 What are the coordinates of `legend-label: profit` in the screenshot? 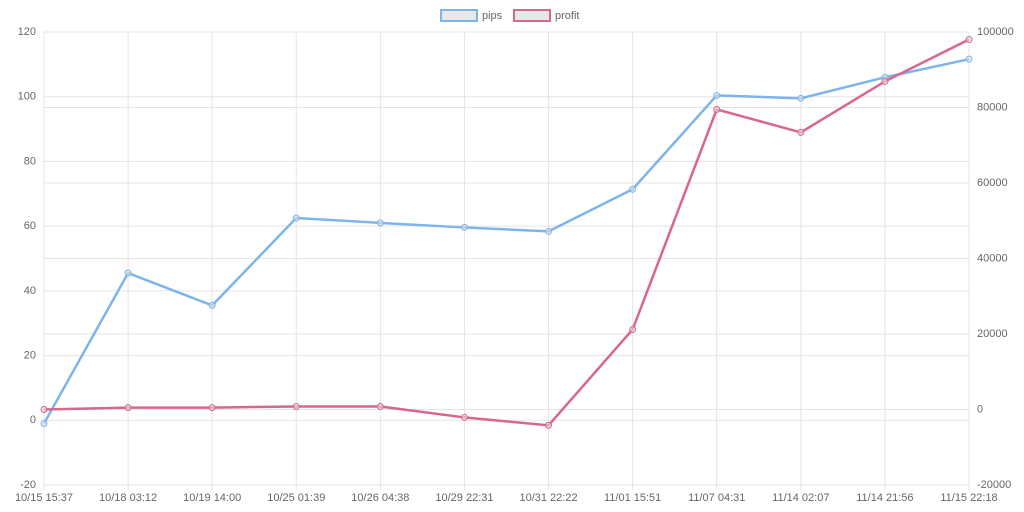 It's located at (567, 16).